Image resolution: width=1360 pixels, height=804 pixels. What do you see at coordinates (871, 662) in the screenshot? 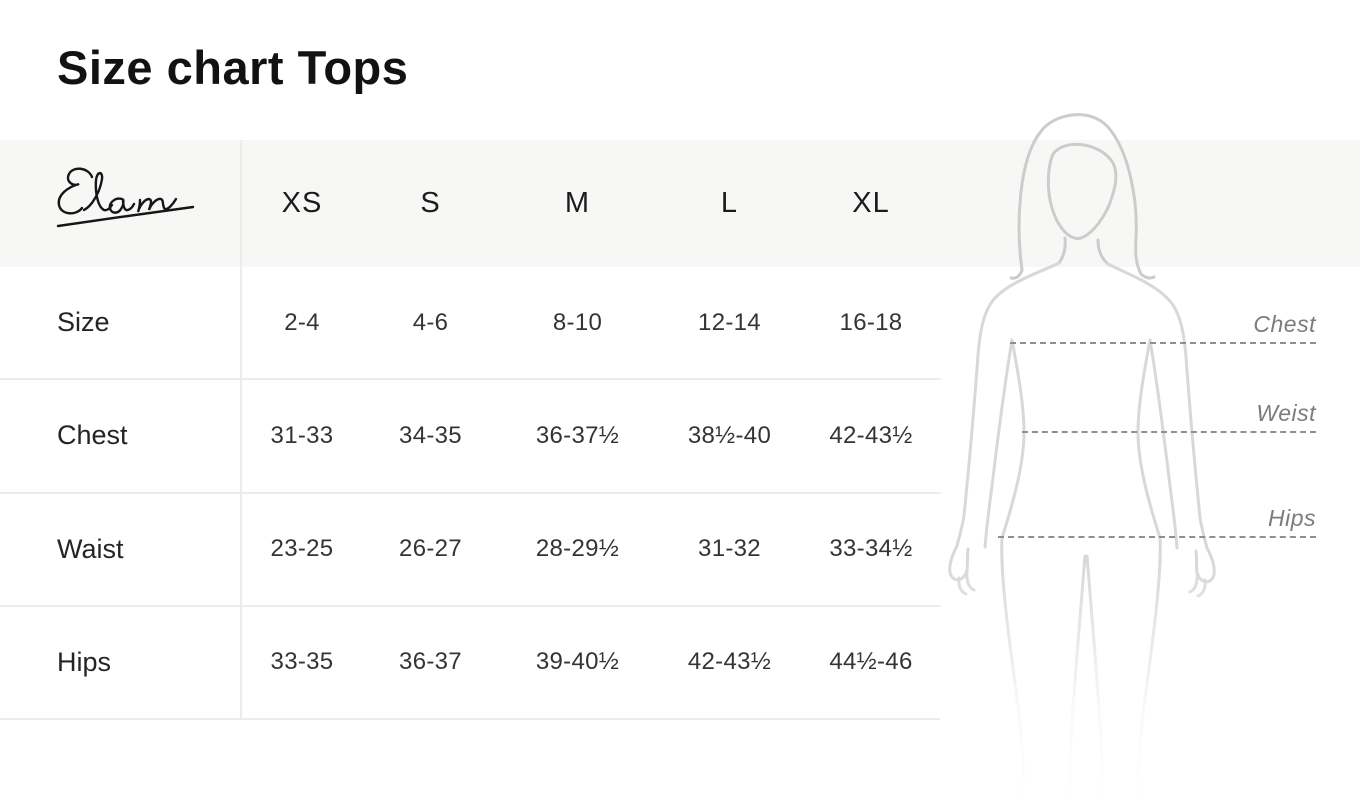
I see `size-value-cell: 44½-46` at bounding box center [871, 662].